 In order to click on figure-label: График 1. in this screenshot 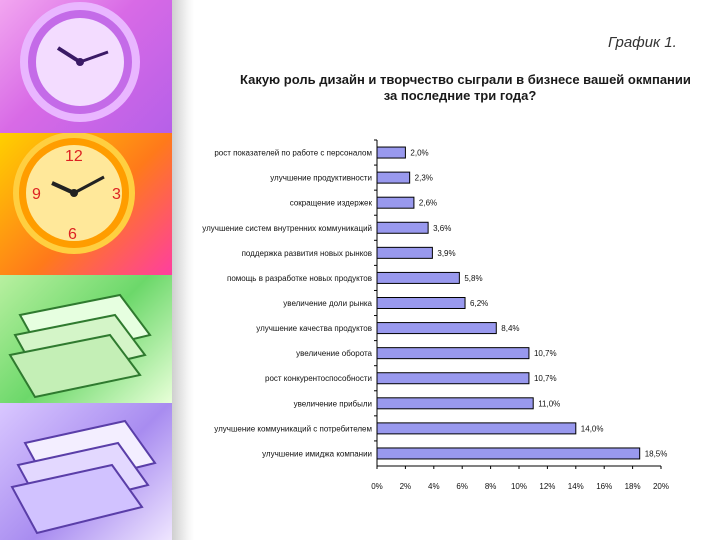, I will do `click(642, 42)`.